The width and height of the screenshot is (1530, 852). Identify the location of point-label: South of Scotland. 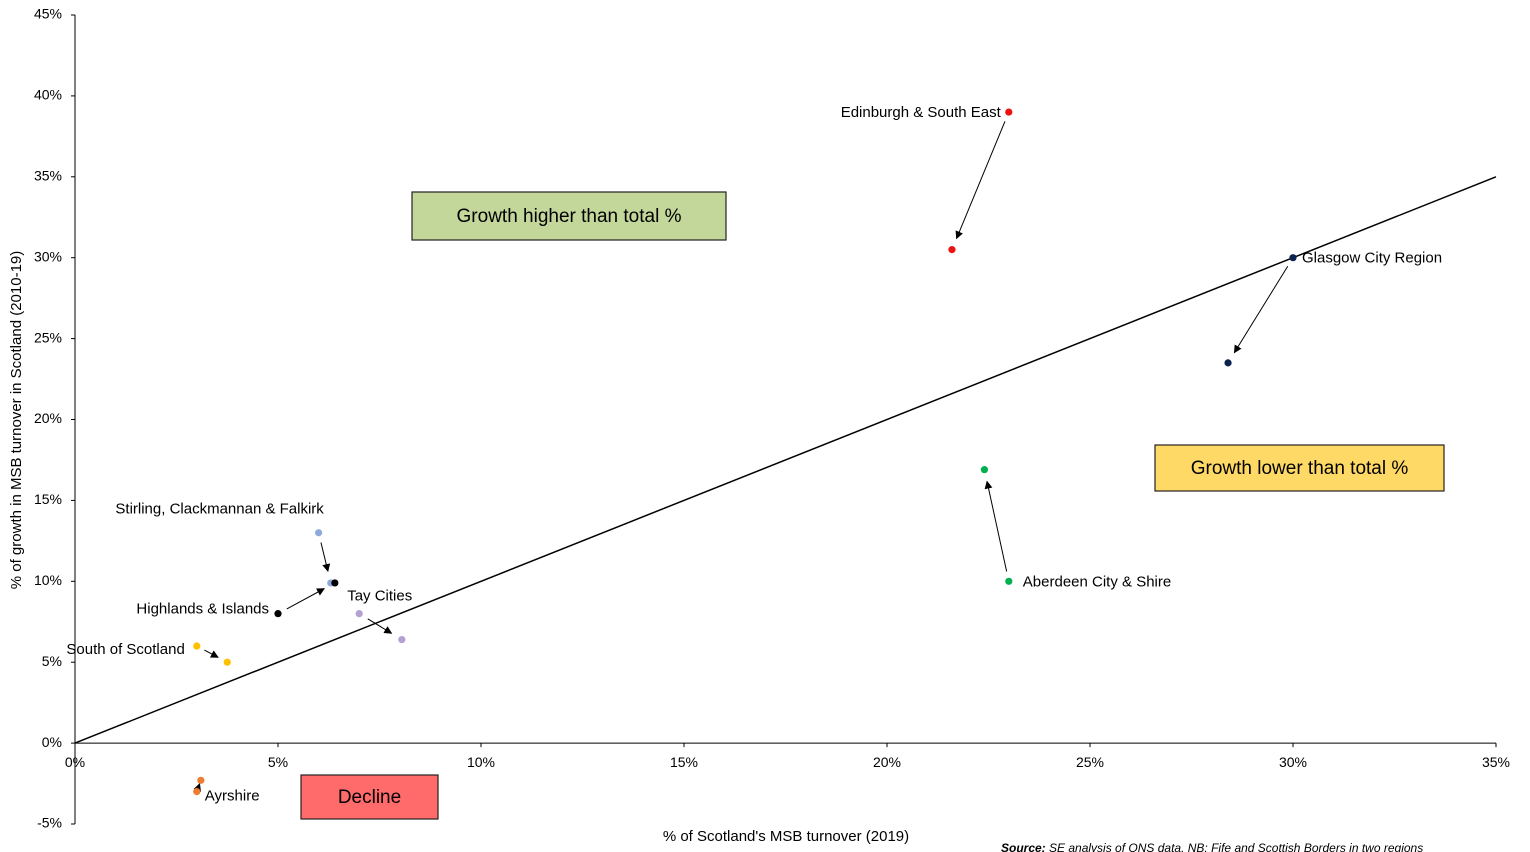
(125, 649).